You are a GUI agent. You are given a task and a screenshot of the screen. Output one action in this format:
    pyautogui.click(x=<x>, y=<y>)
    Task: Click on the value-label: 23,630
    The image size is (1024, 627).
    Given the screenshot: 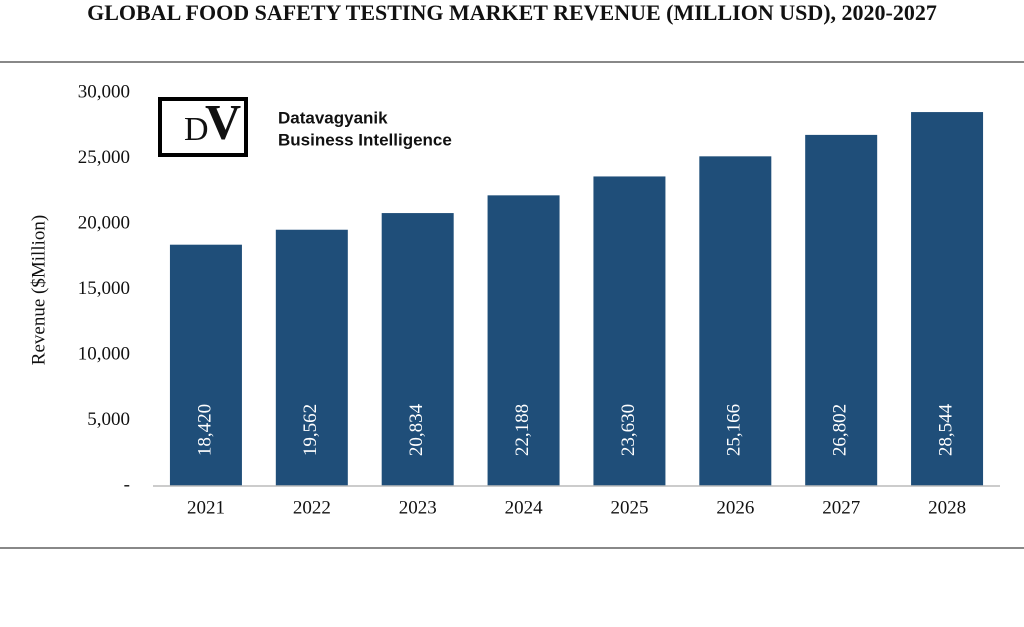 What is the action you would take?
    pyautogui.click(x=628, y=430)
    